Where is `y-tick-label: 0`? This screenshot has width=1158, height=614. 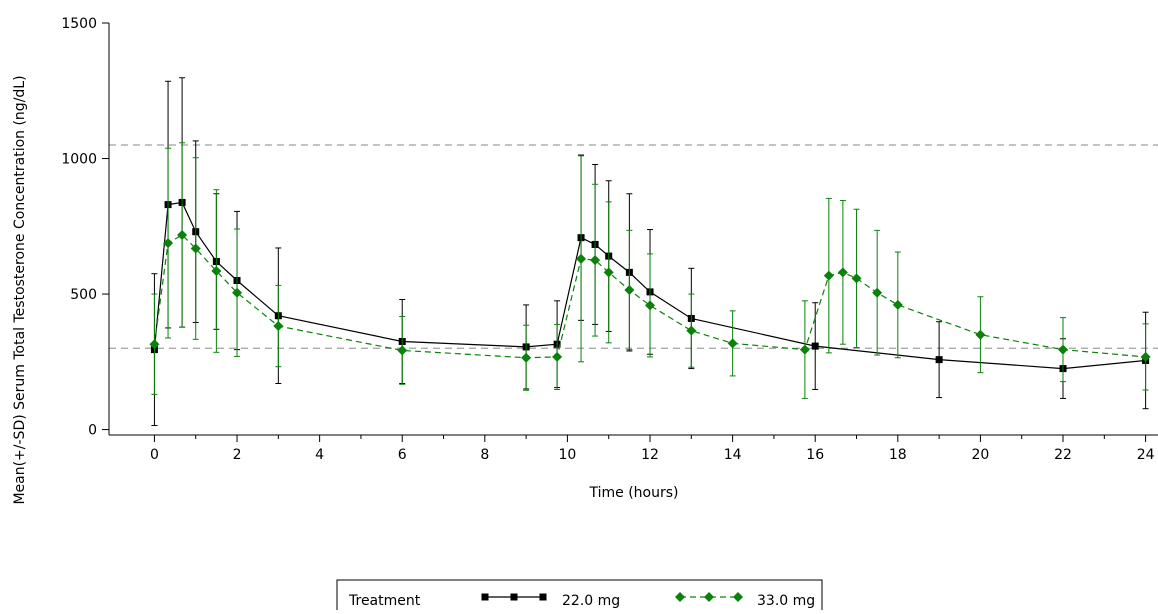
y-tick-label: 0 is located at coordinates (92, 431).